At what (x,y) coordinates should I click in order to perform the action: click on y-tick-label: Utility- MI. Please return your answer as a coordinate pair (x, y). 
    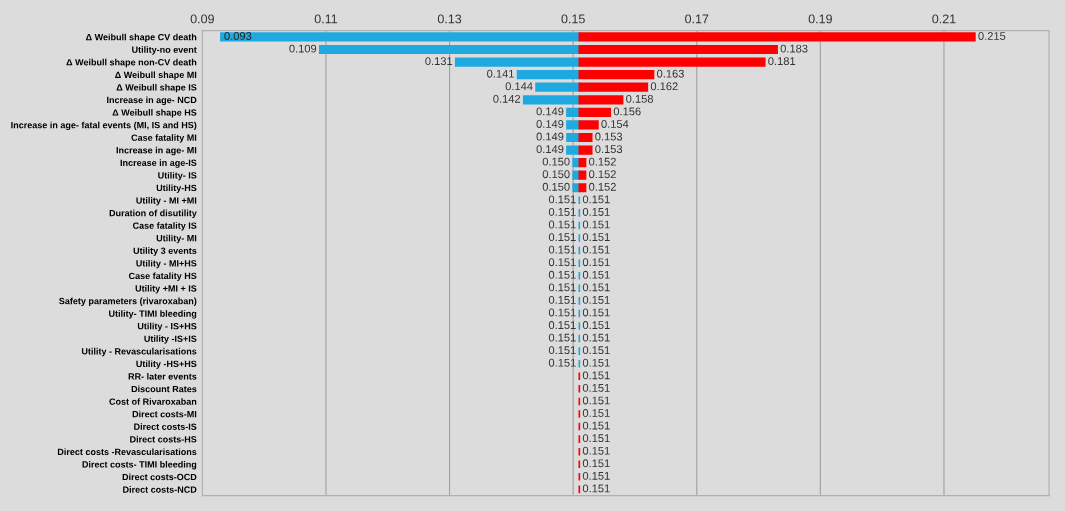
    Looking at the image, I should click on (176, 239).